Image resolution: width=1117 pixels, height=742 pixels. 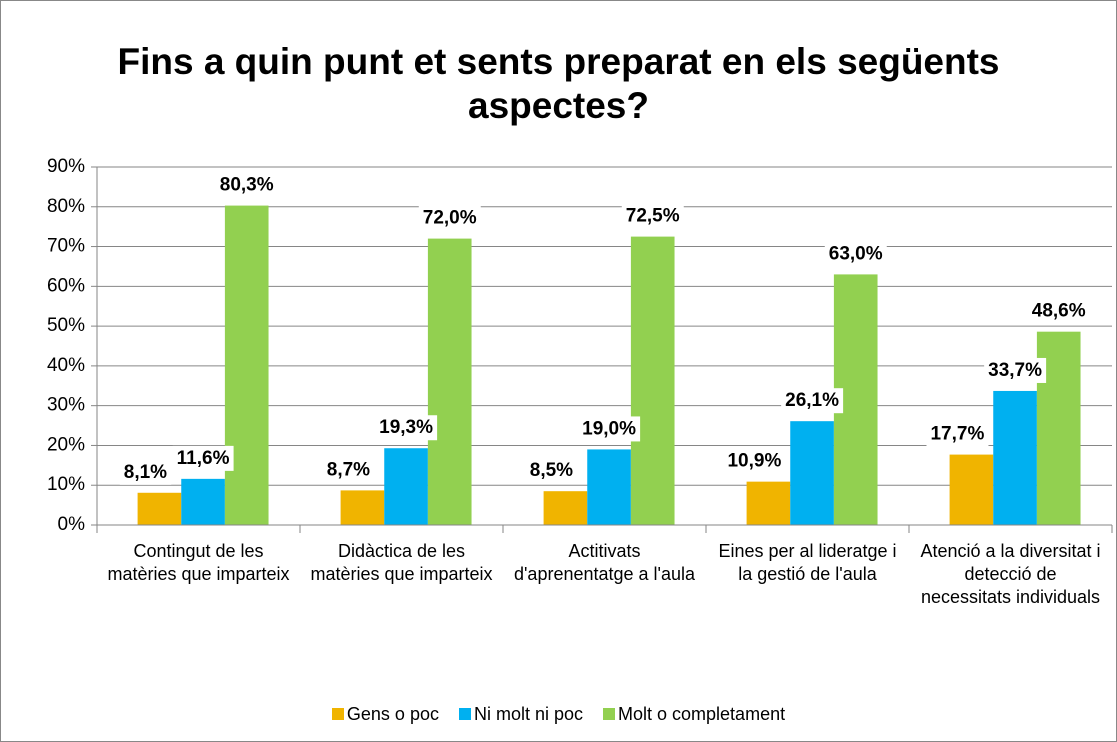 I want to click on data-label: 33,7%, so click(x=1015, y=370).